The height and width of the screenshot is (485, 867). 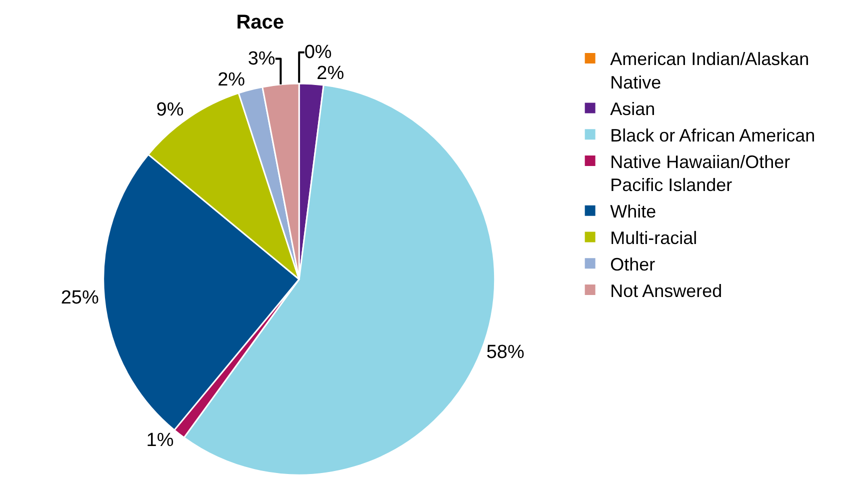 What do you see at coordinates (160, 440) in the screenshot?
I see `data-label: 1%` at bounding box center [160, 440].